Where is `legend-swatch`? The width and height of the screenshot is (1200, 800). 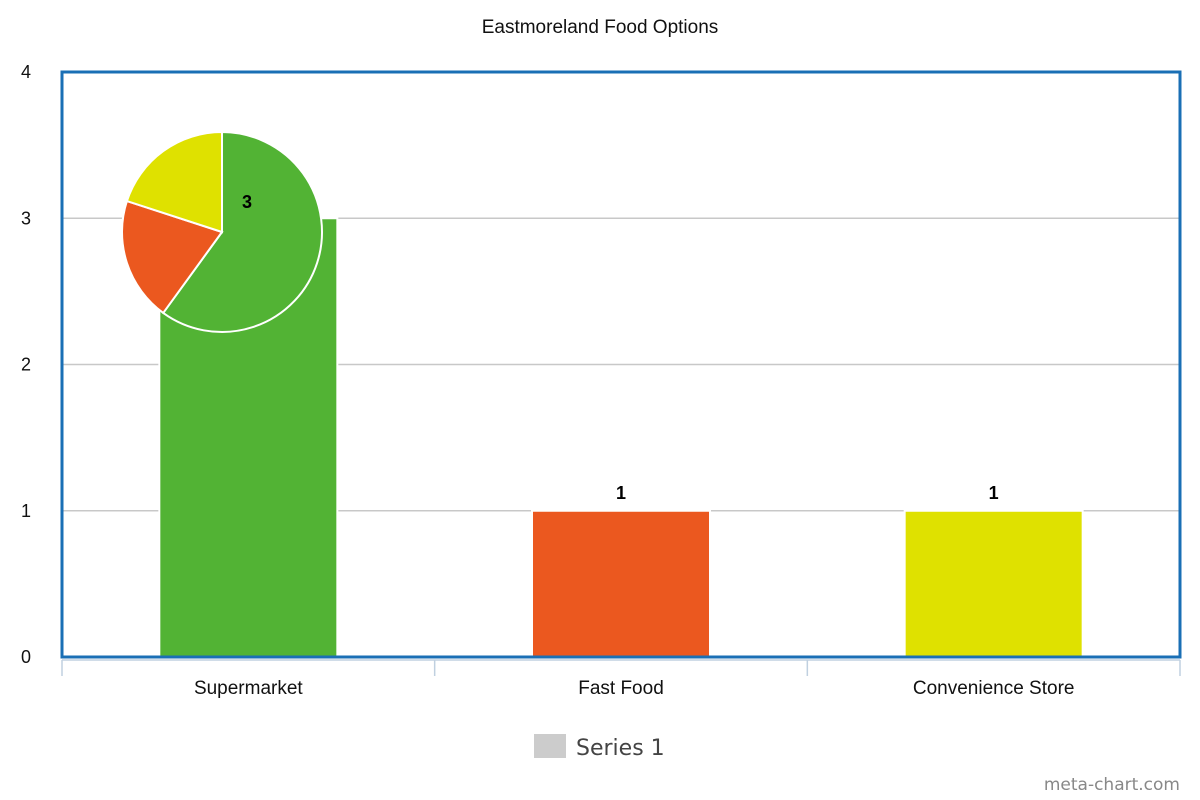
legend-swatch is located at coordinates (550, 746).